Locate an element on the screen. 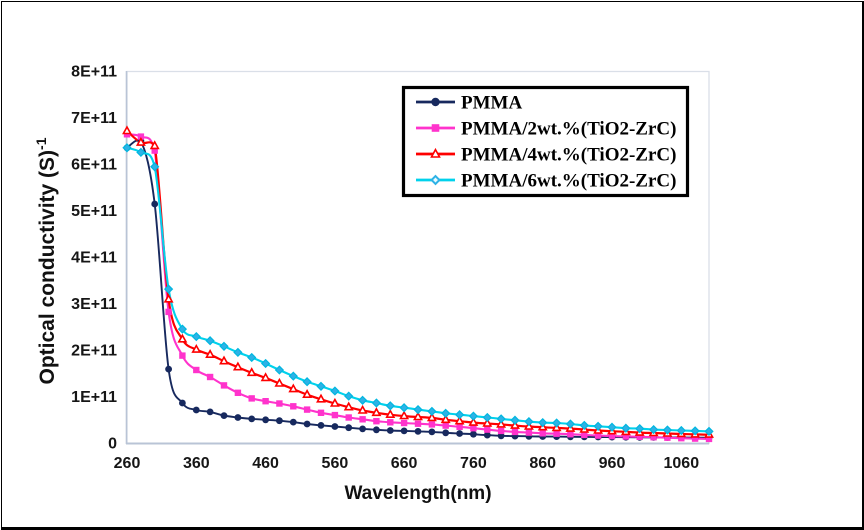 This screenshot has height=530, width=864. svg-text: Optical conductivity (S)-1 is located at coordinates (46, 260).